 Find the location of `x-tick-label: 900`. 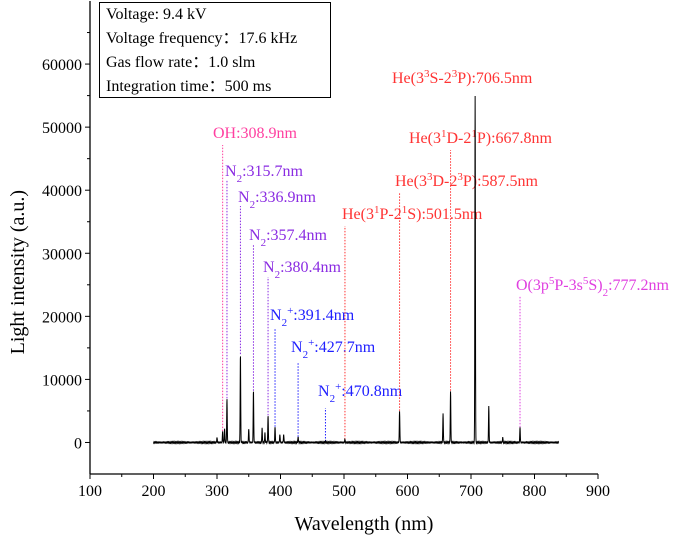

x-tick-label: 900 is located at coordinates (598, 491).